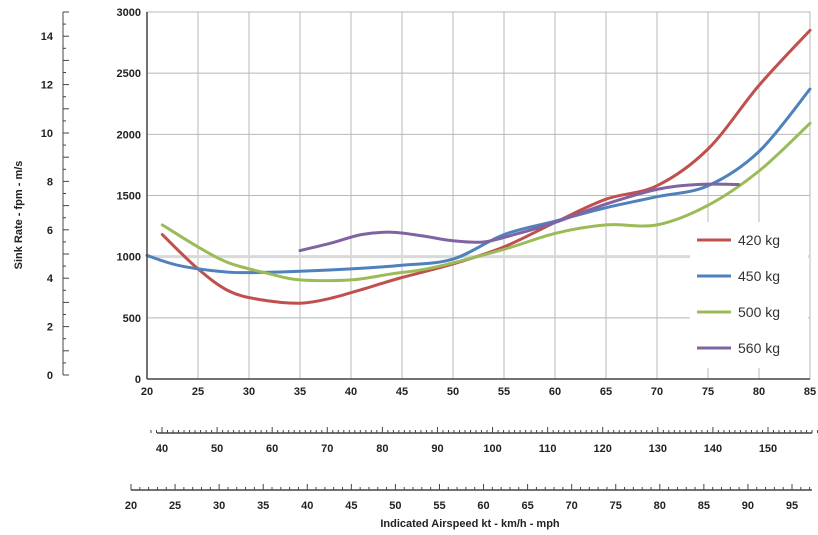 This screenshot has width=818, height=535. I want to click on x-tick-label-kmh: 90, so click(437, 449).